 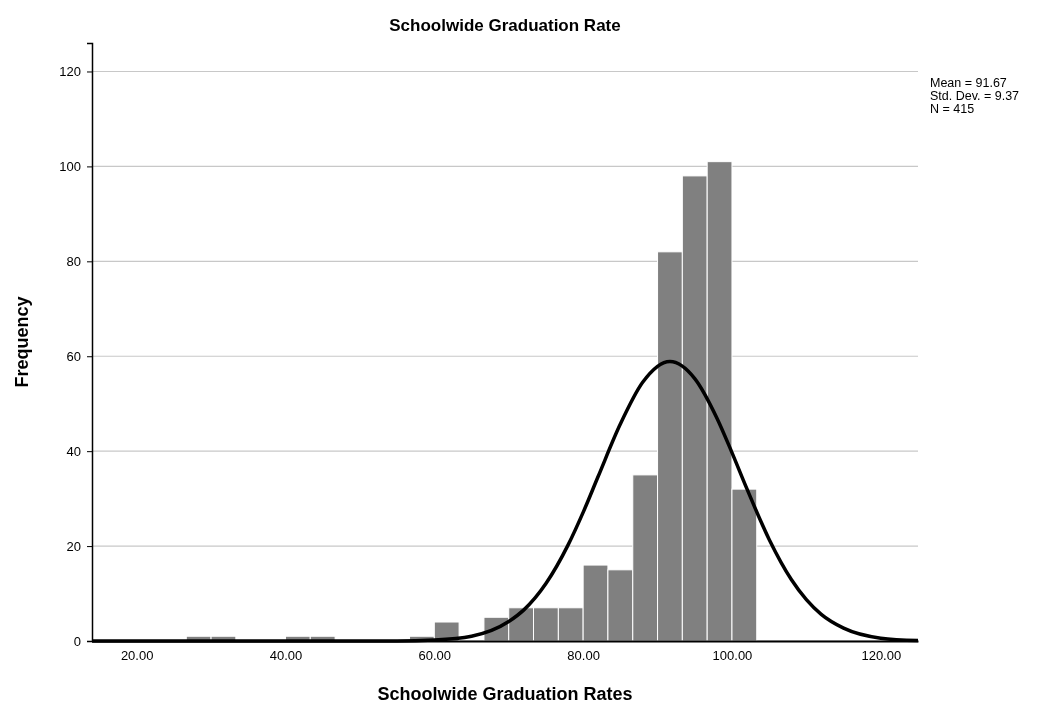 I want to click on y-tick-label: 120, so click(x=70, y=72).